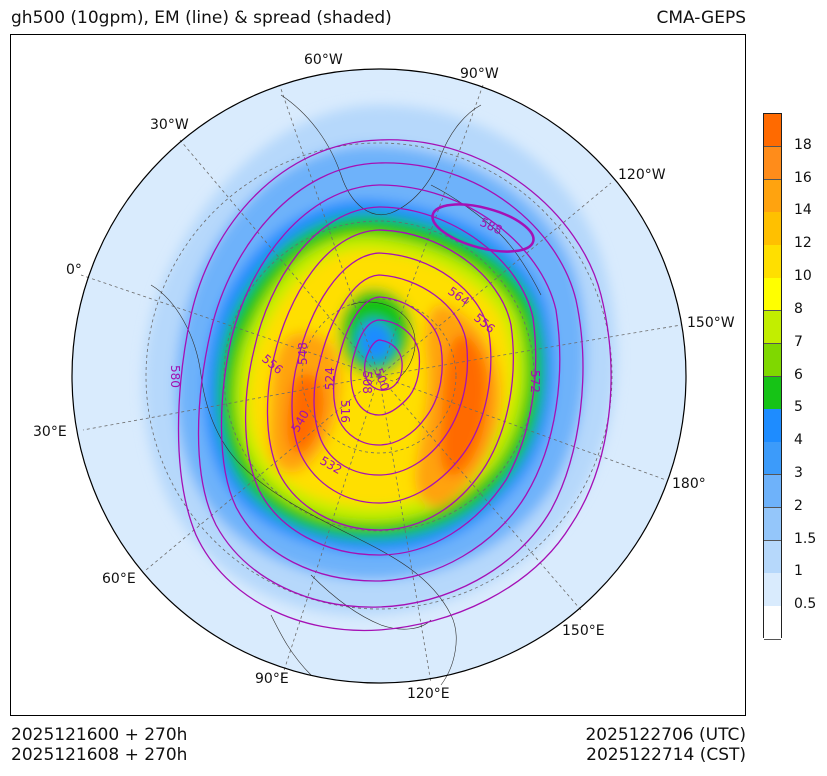 This screenshot has height=776, width=827. Describe the element at coordinates (803, 144) in the screenshot. I see `colorbar-tick-label: 18` at that location.